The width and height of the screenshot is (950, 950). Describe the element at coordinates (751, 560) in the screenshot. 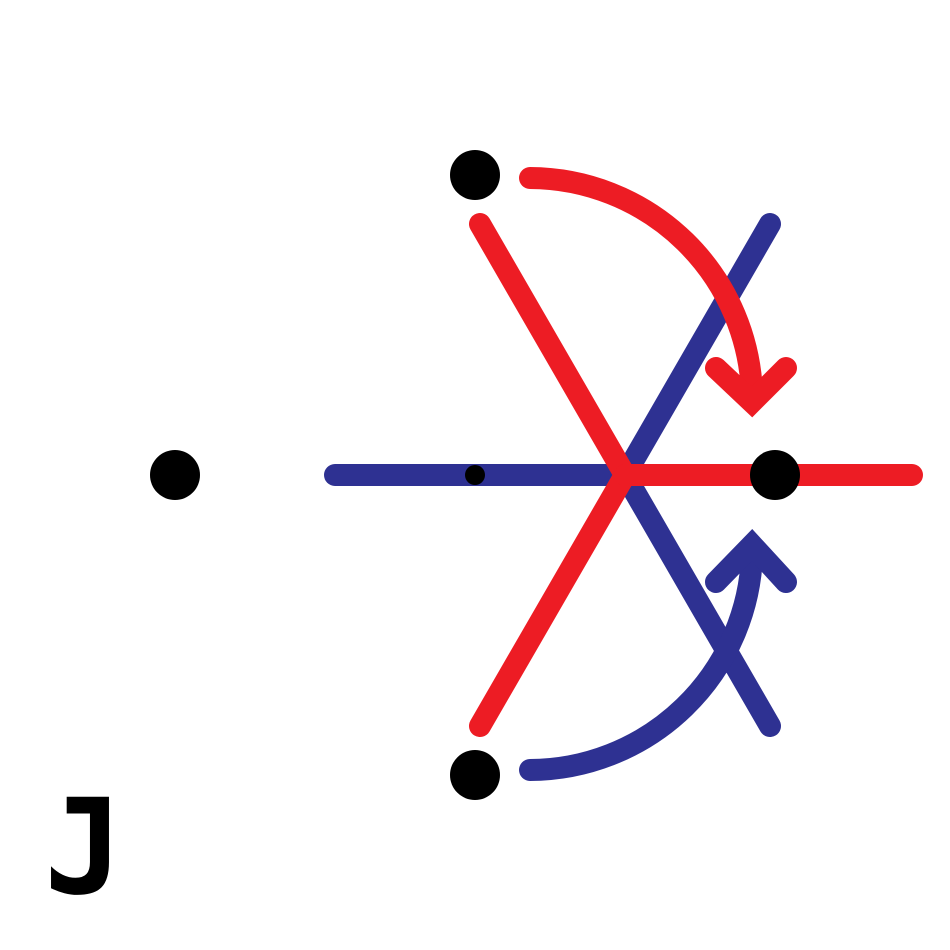

I see `blue-arrowhead` at that location.